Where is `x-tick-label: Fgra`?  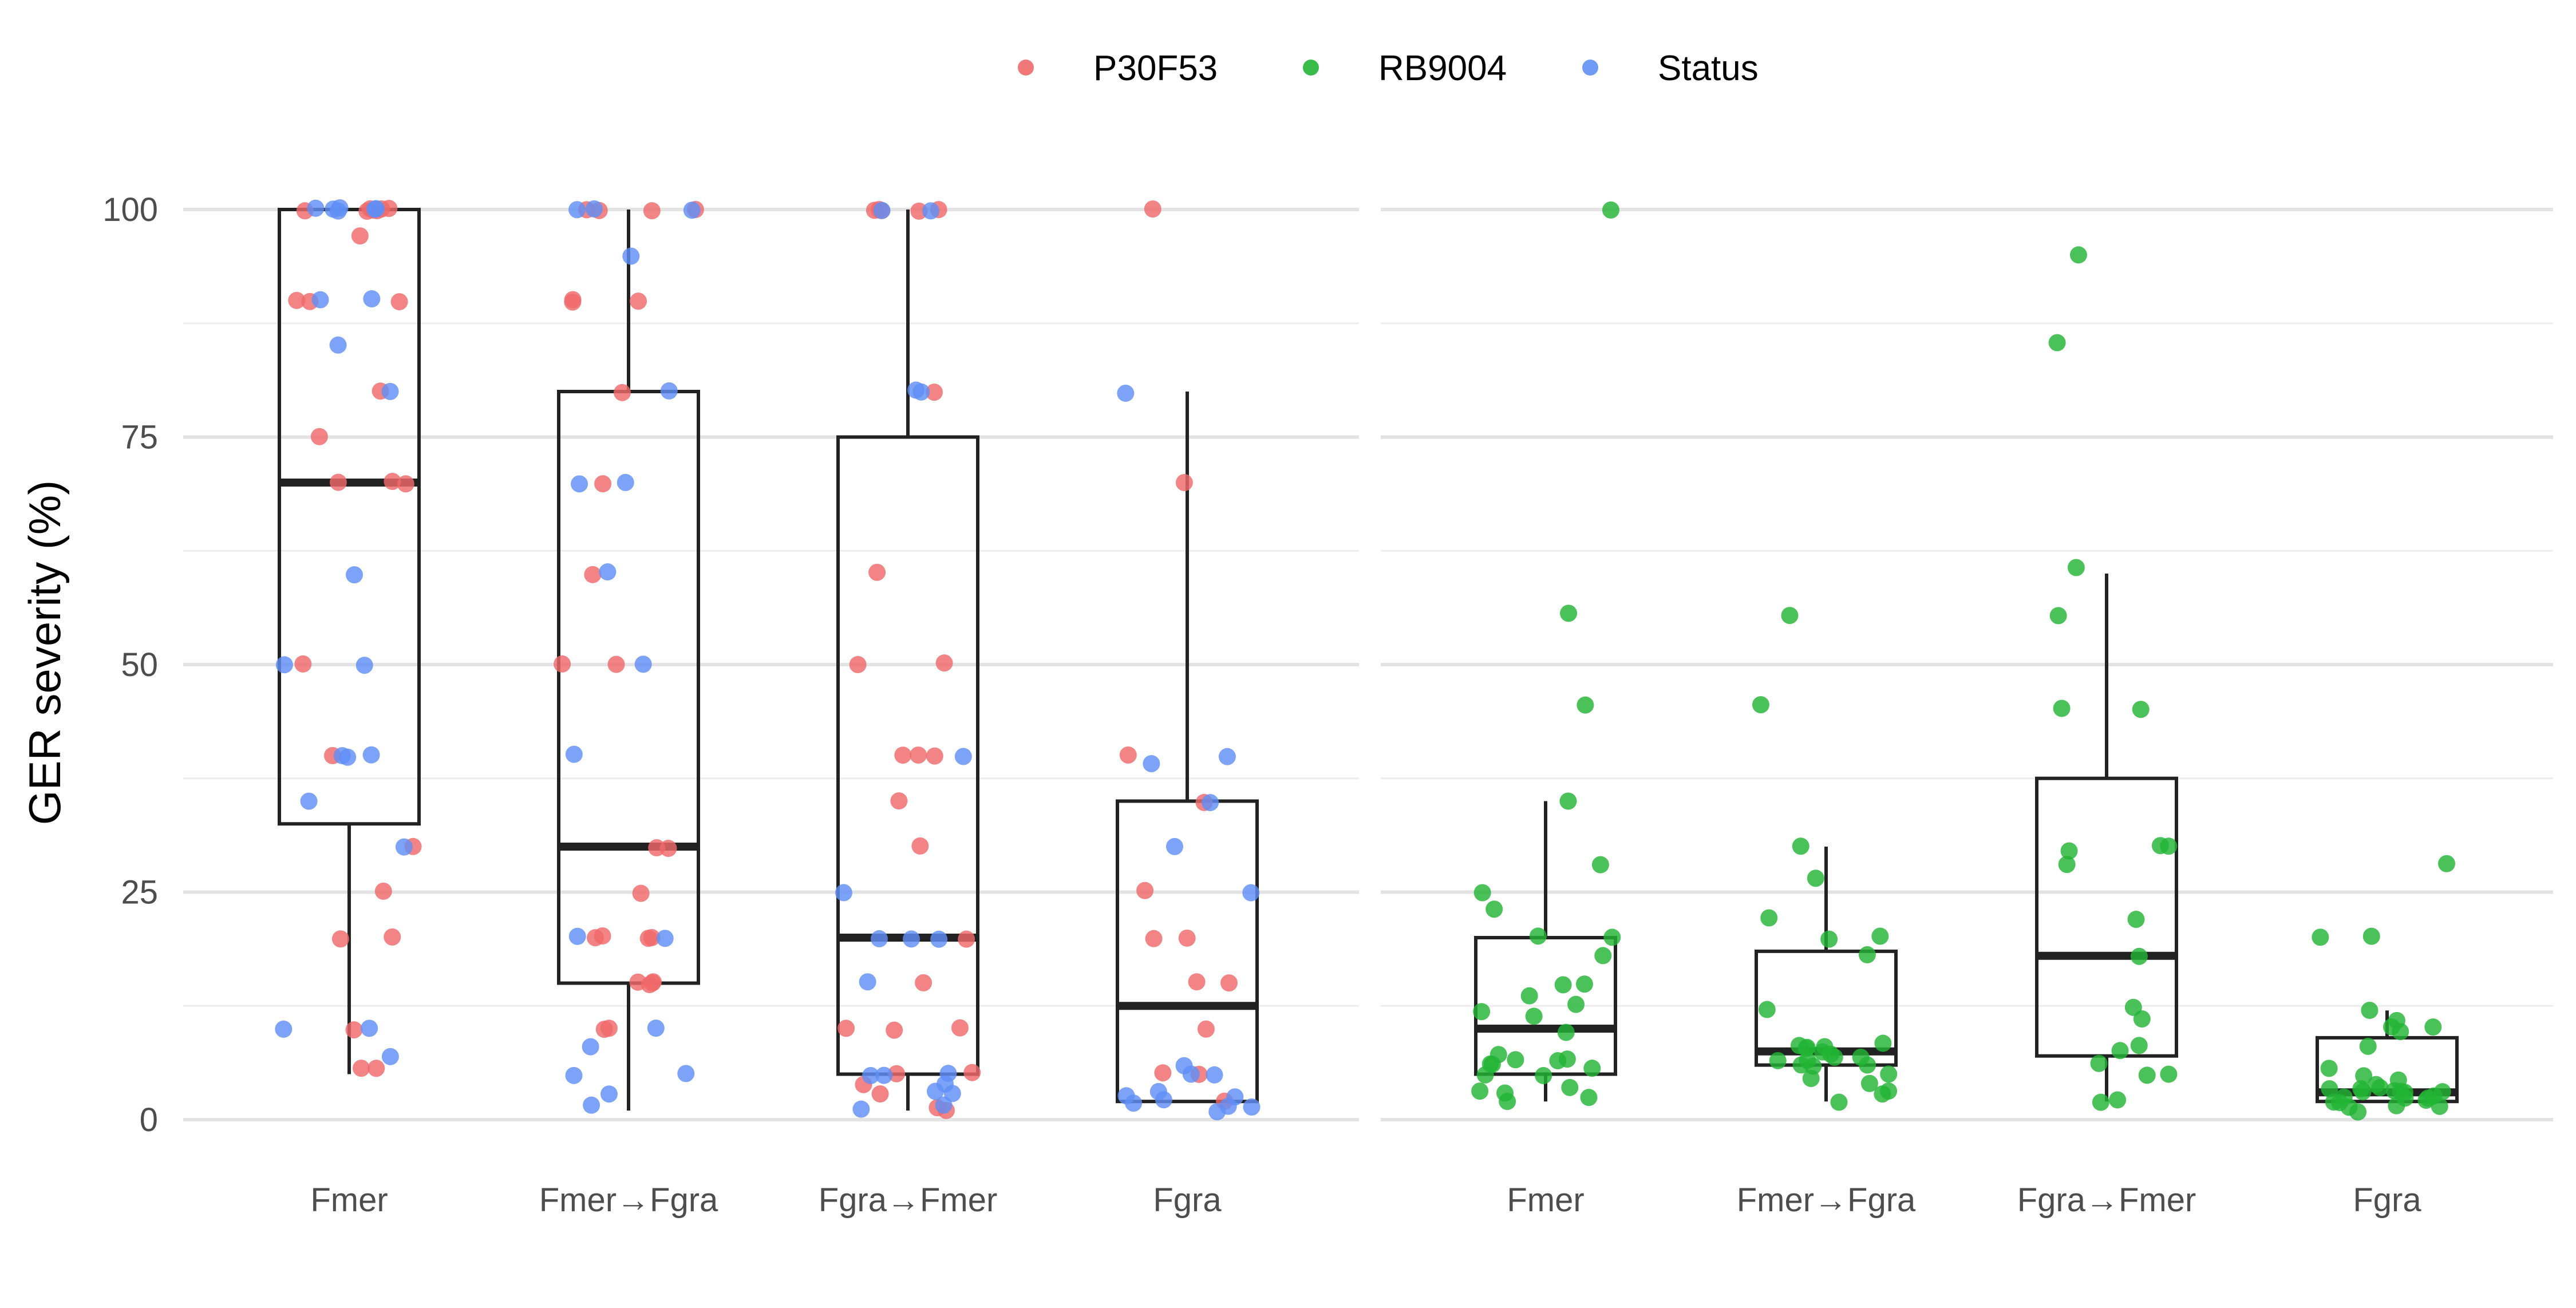
x-tick-label: Fgra is located at coordinates (2387, 1200).